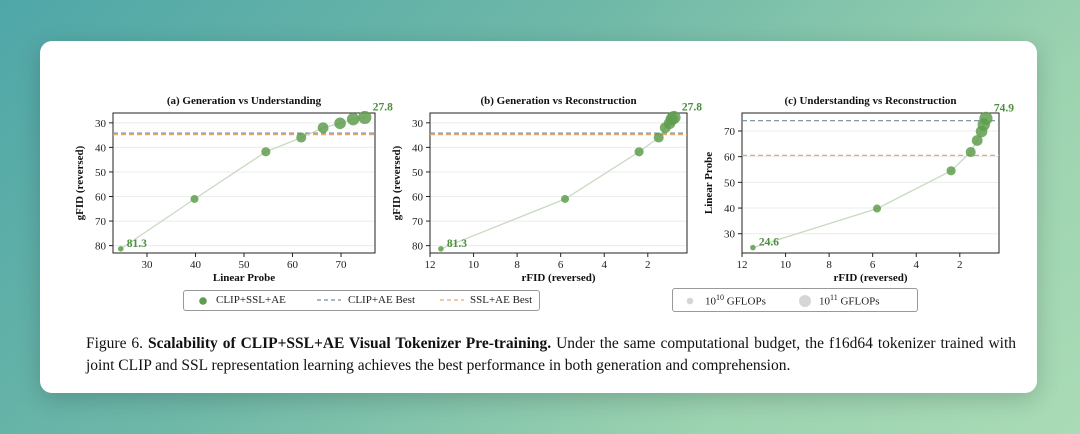 Image resolution: width=1080 pixels, height=434 pixels. What do you see at coordinates (558, 101) in the screenshot?
I see `chart-title: (b) Generation vs Reconstruction` at bounding box center [558, 101].